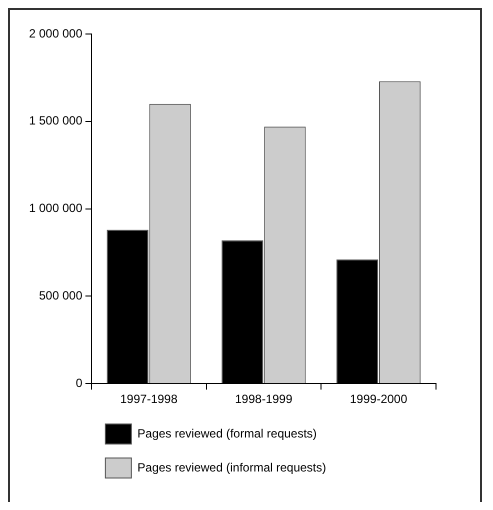  I want to click on legend-label: Pages reviewed (formal requests), so click(227, 433).